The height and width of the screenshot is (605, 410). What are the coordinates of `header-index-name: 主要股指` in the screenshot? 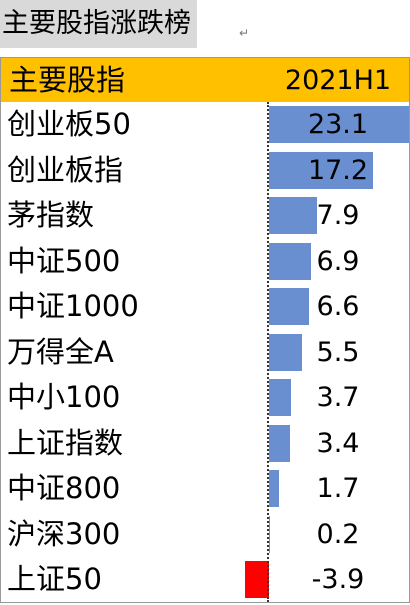 It's located at (67, 80).